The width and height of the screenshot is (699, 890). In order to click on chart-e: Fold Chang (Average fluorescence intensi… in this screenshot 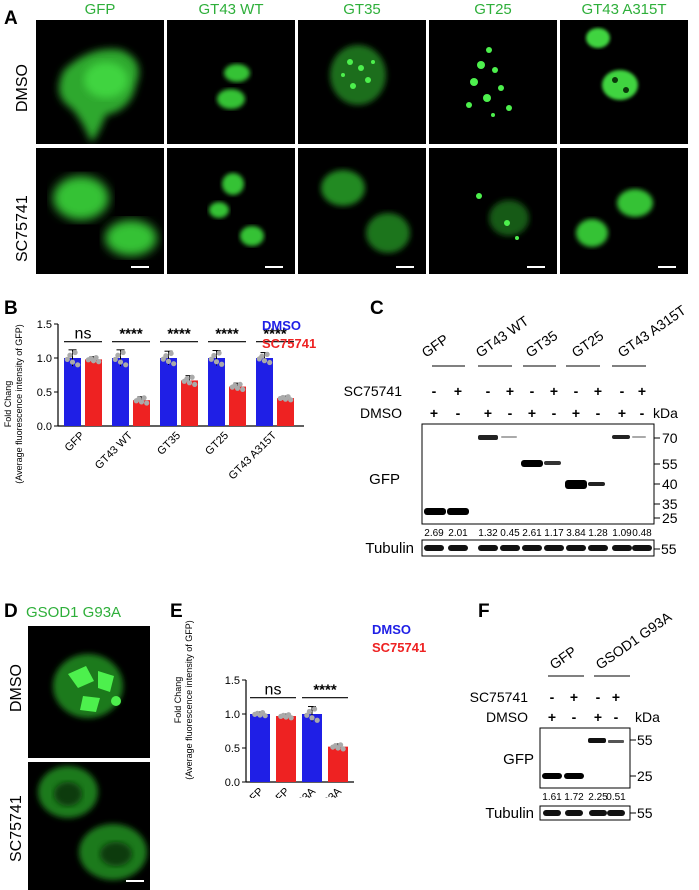, I will do `click(263, 709)`.